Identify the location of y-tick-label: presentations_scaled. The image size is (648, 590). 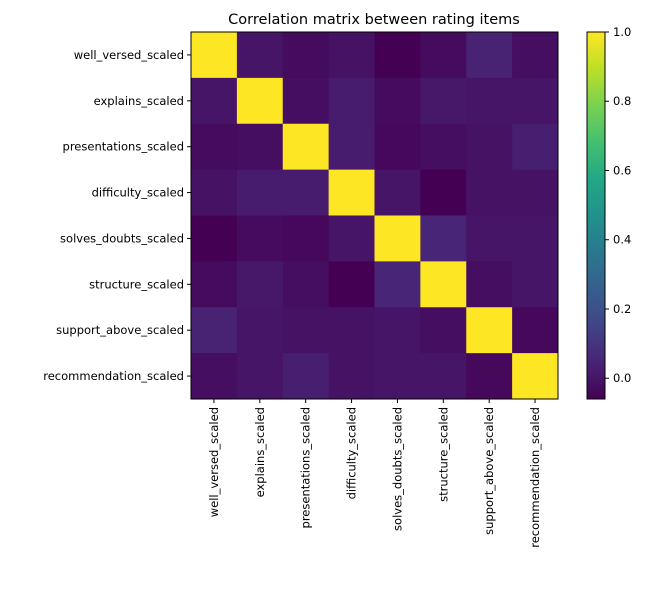
(123, 147).